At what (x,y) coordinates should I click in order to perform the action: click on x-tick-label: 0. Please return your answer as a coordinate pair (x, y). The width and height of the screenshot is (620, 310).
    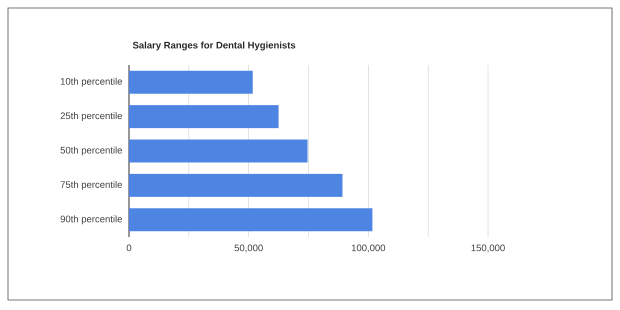
    Looking at the image, I should click on (129, 248).